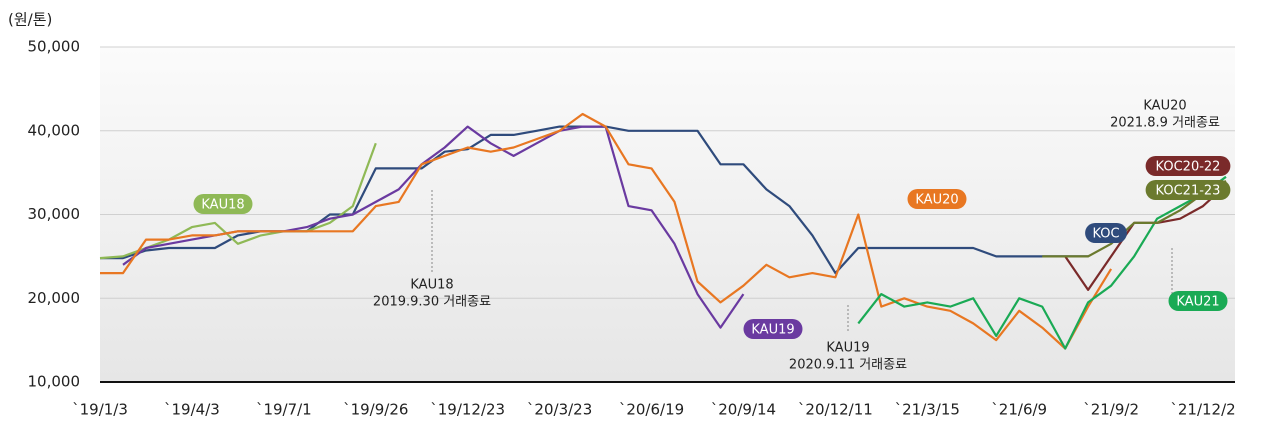 The width and height of the screenshot is (1264, 424). What do you see at coordinates (847, 348) in the screenshot?
I see `annotation-text: KAU19` at bounding box center [847, 348].